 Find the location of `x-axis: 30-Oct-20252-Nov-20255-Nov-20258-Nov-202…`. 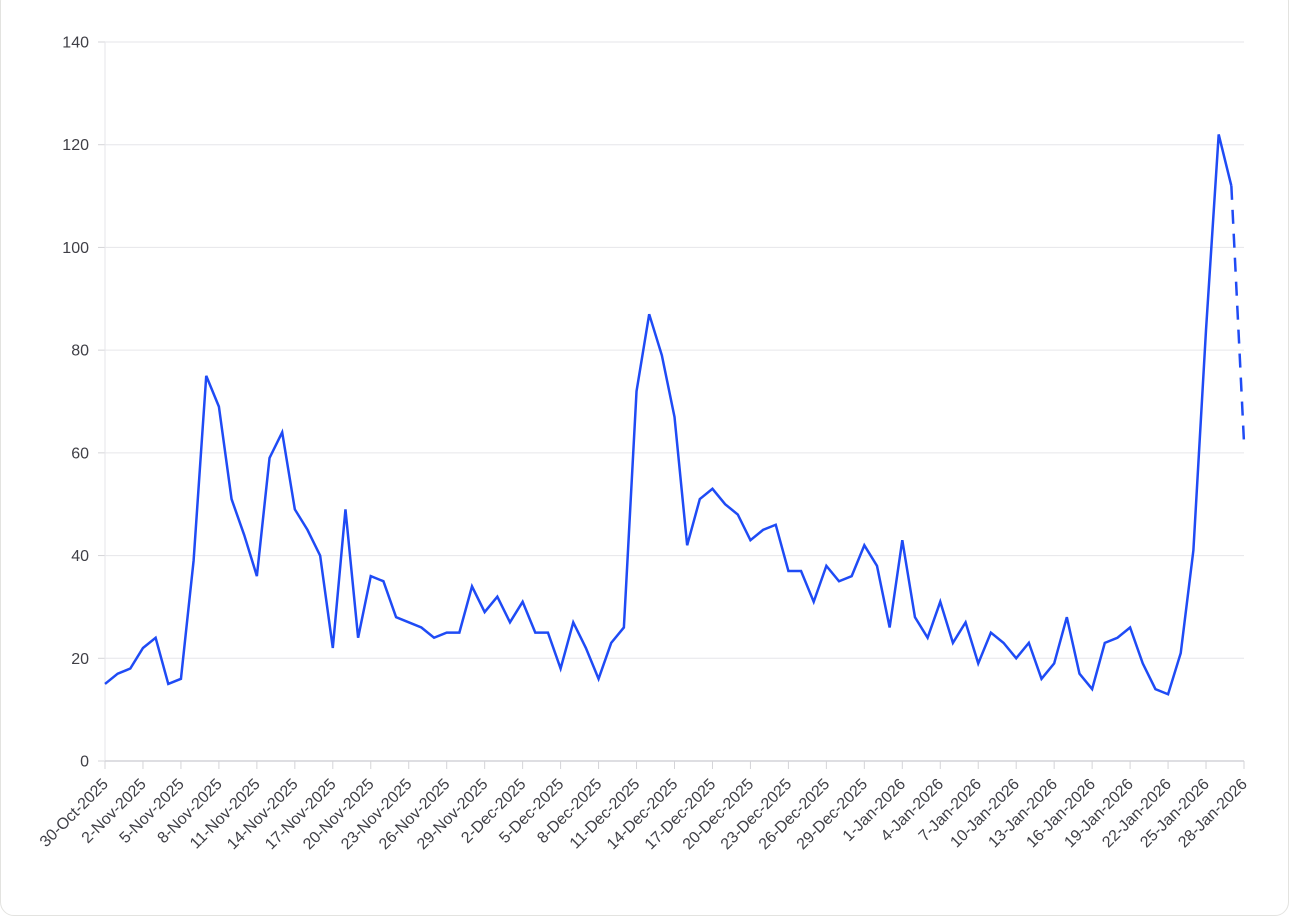

x-axis: 30-Oct-20252-Nov-20255-Nov-20258-Nov-202… is located at coordinates (644, 806).